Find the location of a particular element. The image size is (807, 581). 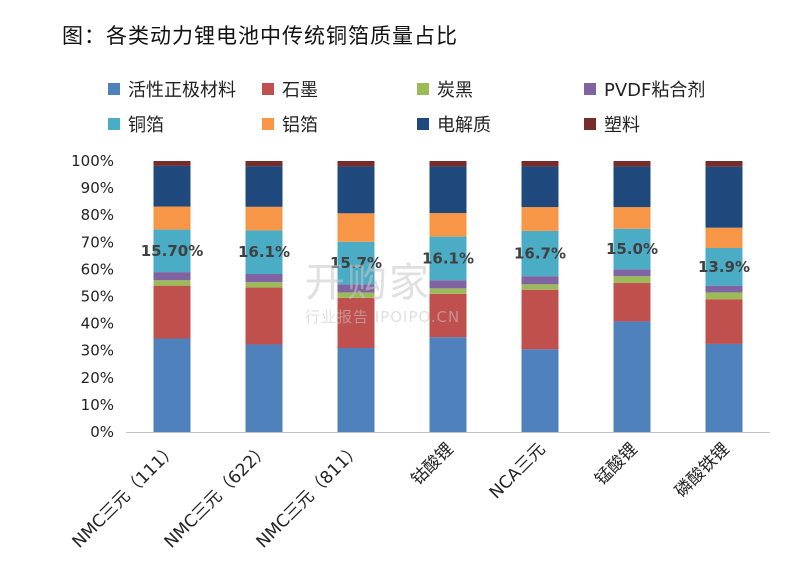

data-label: 15.7% is located at coordinates (356, 263).